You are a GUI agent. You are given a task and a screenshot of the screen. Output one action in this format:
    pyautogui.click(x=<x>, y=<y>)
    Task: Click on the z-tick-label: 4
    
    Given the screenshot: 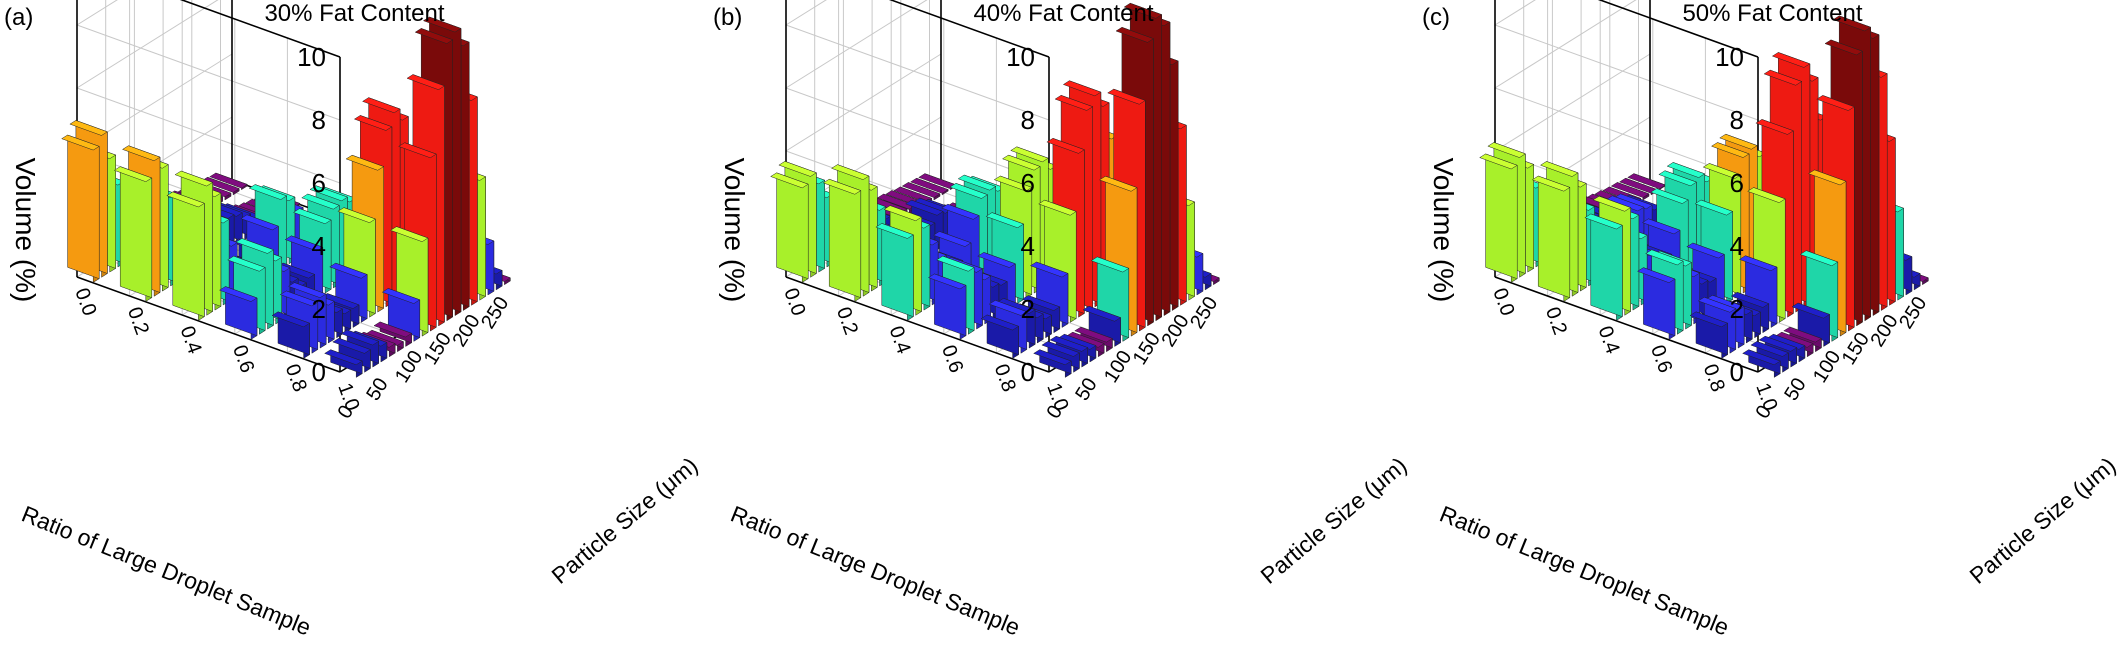 What is the action you would take?
    pyautogui.click(x=319, y=246)
    